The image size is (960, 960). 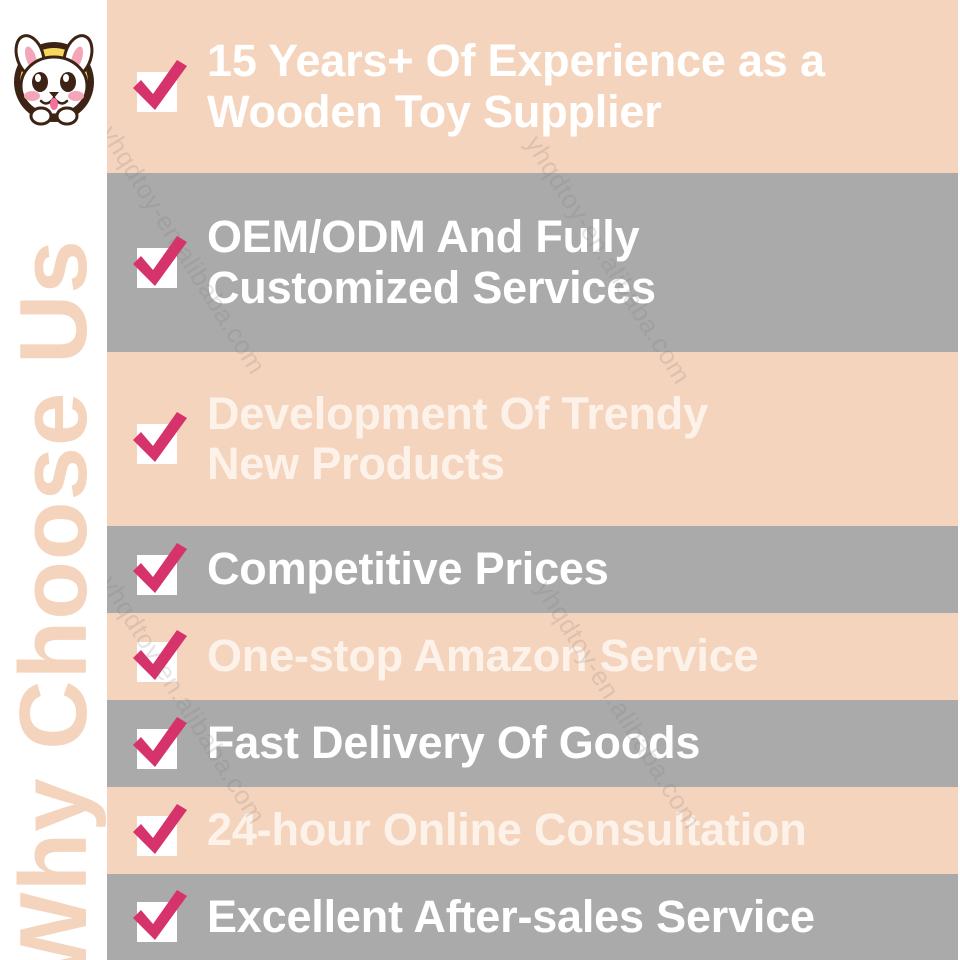 I want to click on benefit-row-label: 24-hour Online Consultation, so click(x=507, y=830).